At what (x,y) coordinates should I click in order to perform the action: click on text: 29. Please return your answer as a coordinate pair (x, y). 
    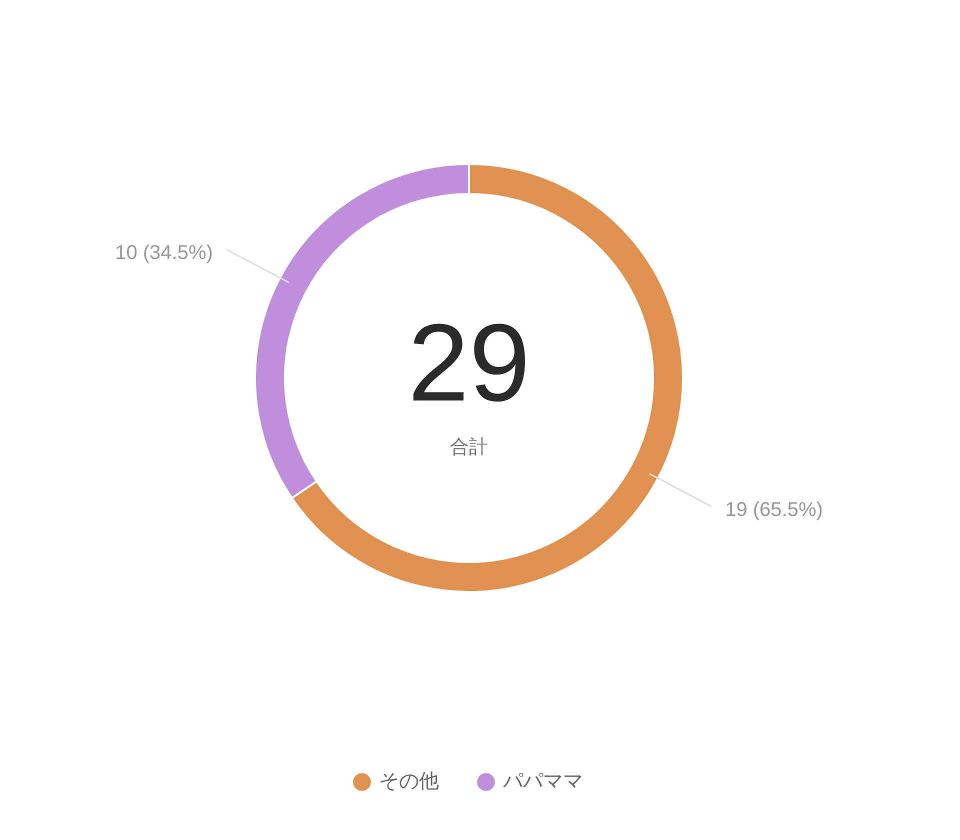
    Looking at the image, I should click on (469, 362).